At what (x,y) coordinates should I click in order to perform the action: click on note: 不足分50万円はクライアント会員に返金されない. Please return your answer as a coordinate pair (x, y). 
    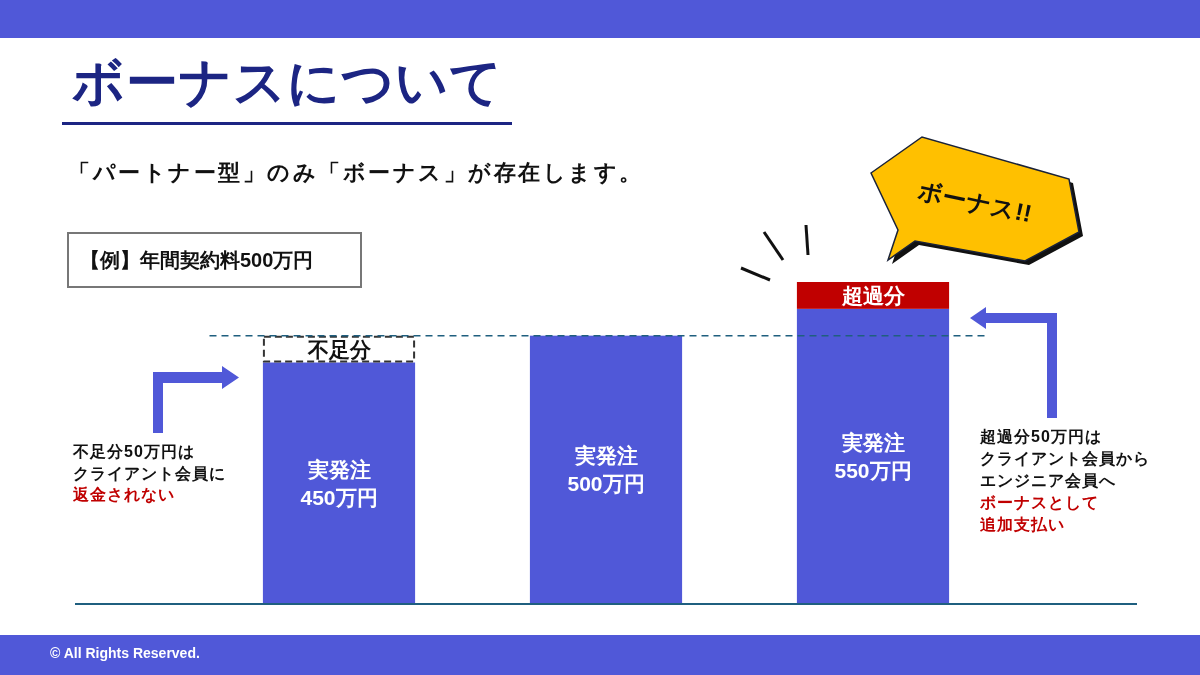
    Looking at the image, I should click on (150, 474).